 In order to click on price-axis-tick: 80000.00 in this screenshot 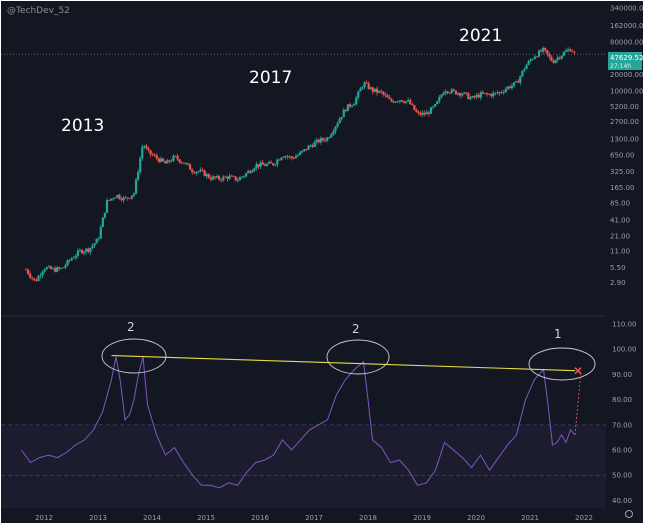, I will do `click(626, 43)`.